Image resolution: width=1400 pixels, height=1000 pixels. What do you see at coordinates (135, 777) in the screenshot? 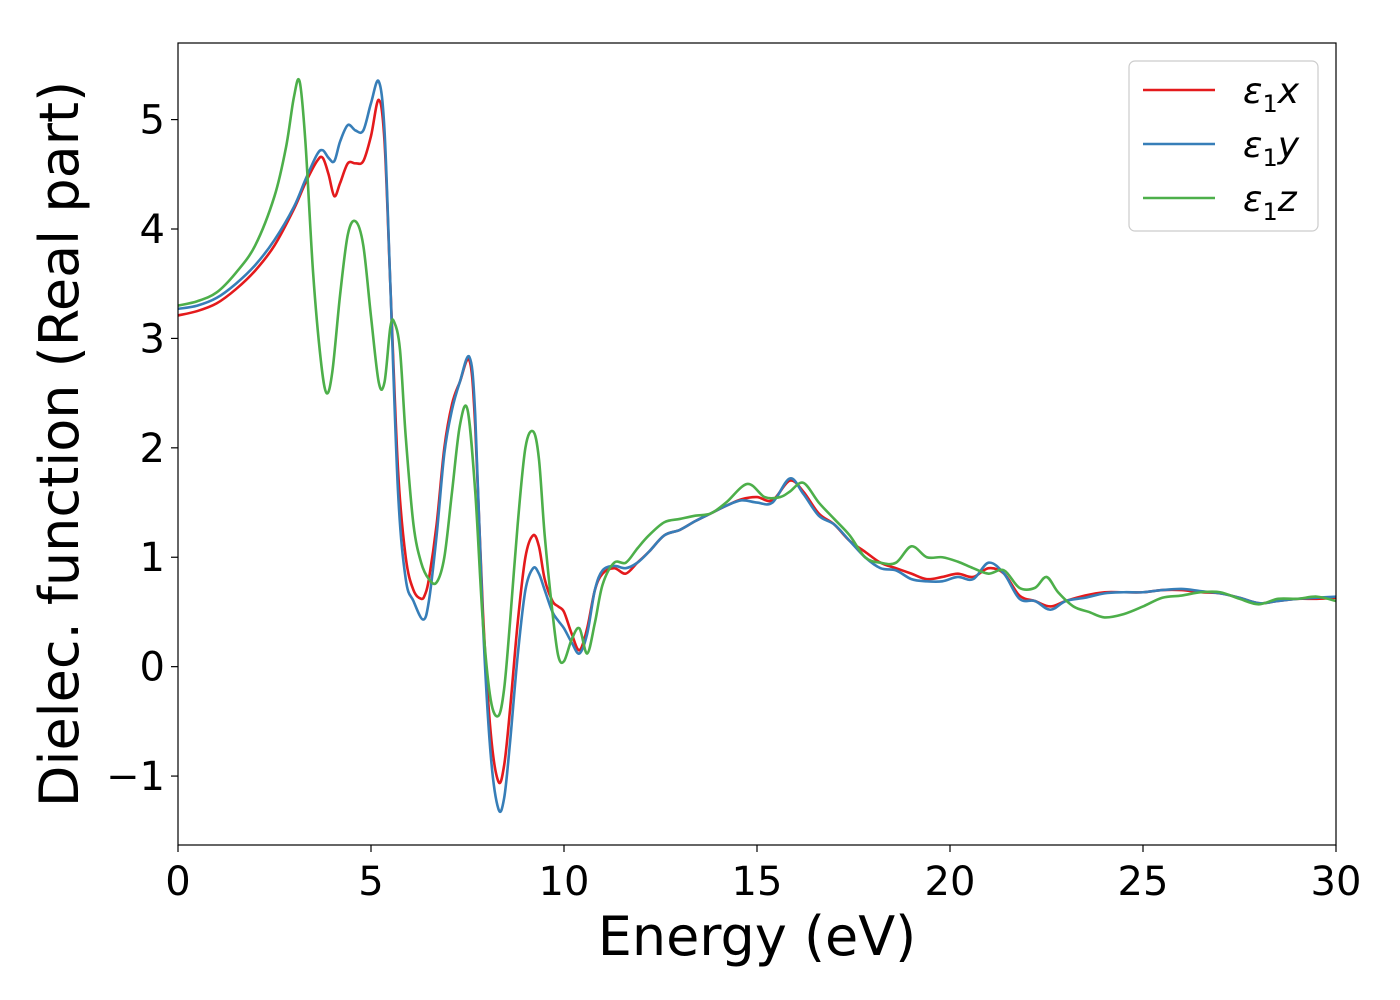
I see `y-tick-label: −1` at bounding box center [135, 777].